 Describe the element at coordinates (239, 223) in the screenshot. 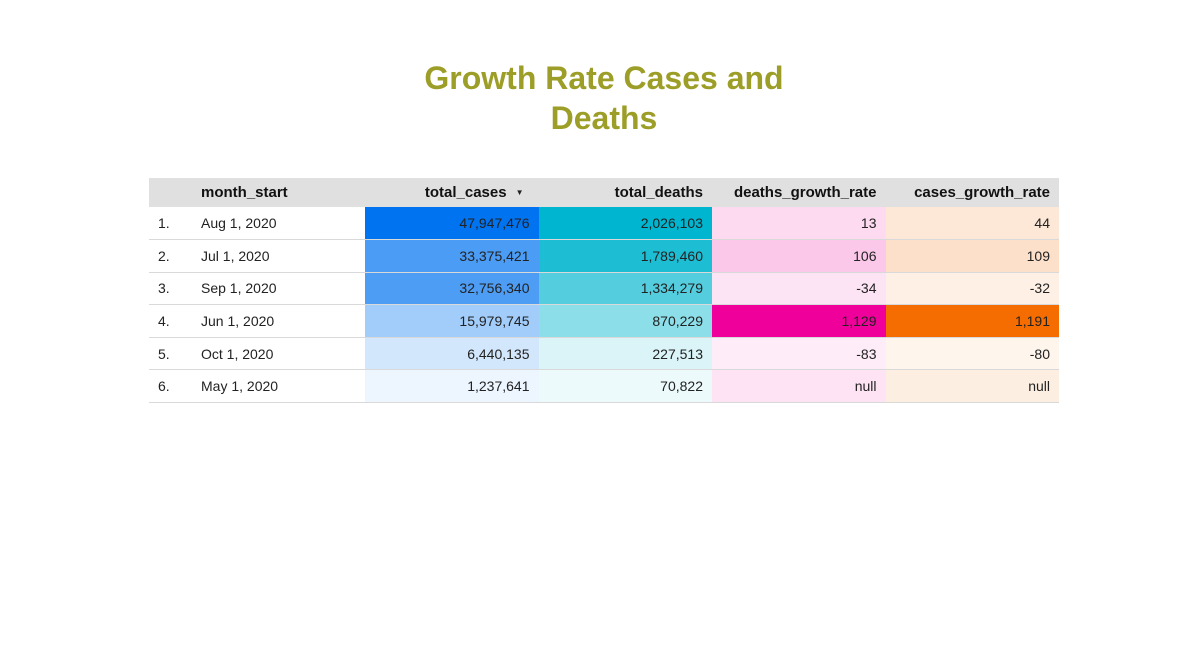

I see `cell-month-start: Aug 1, 2020` at that location.